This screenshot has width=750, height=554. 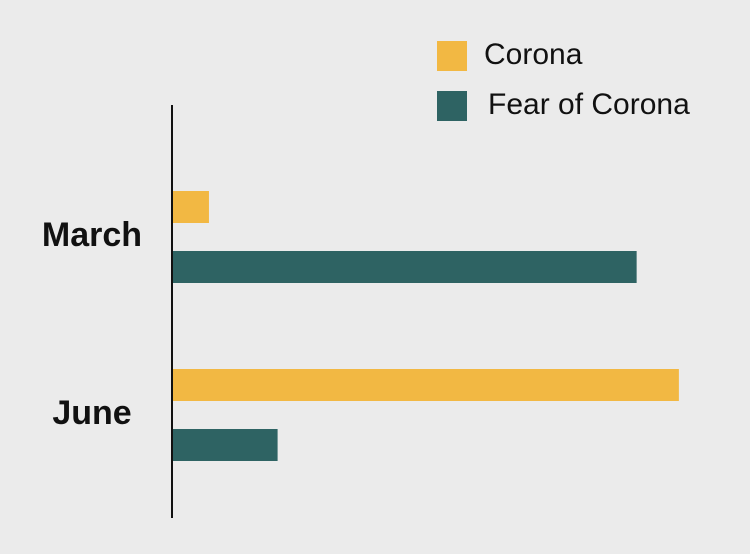 What do you see at coordinates (533, 54) in the screenshot?
I see `legend-label: Corona` at bounding box center [533, 54].